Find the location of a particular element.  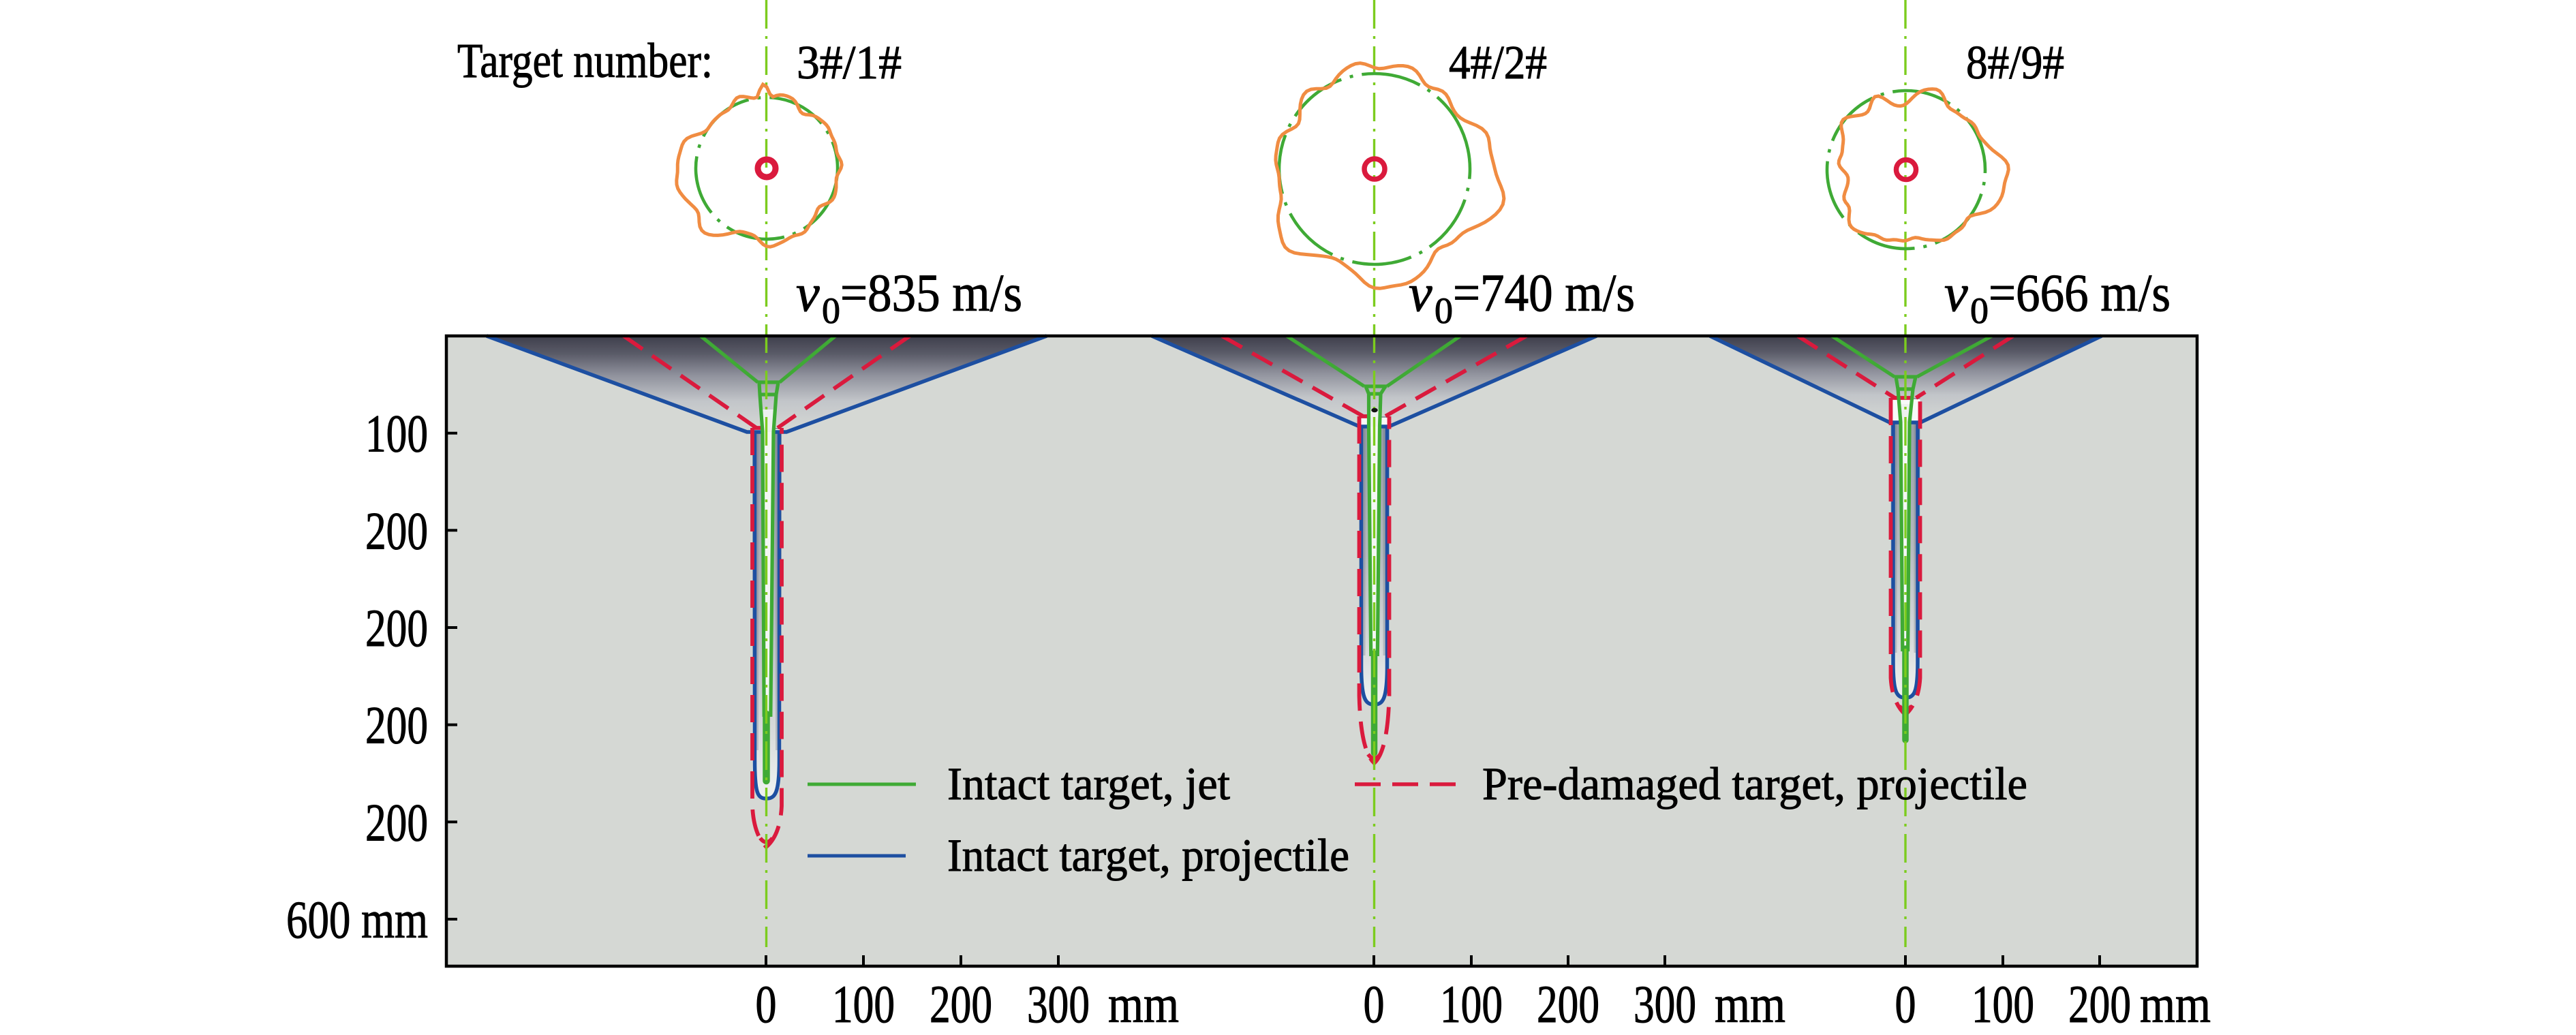

svg-text: 3#/1# is located at coordinates (849, 63).